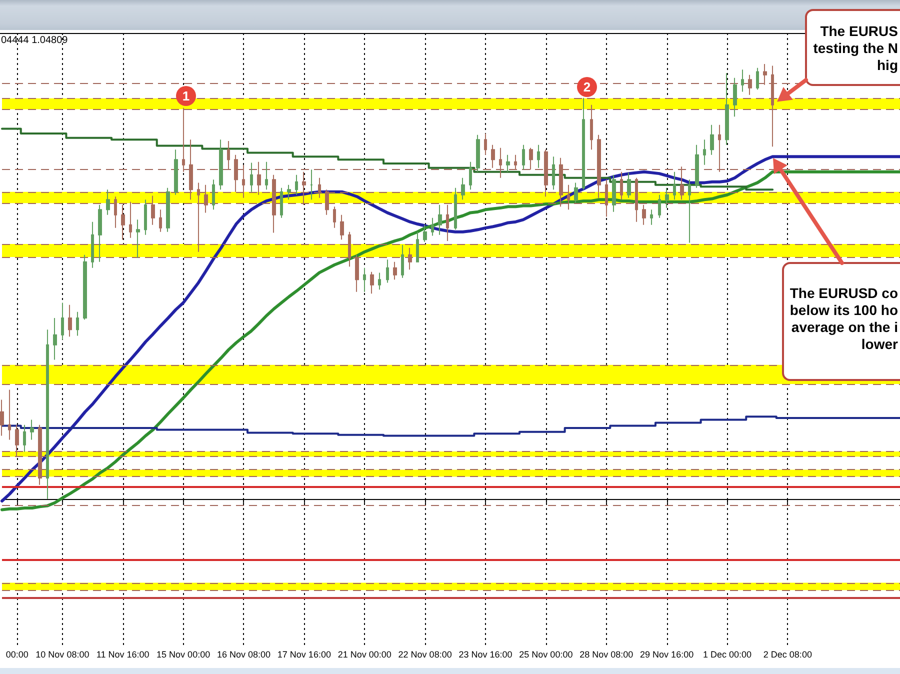  Describe the element at coordinates (485, 655) in the screenshot. I see `x-tick-label: 23 Nov 16:00` at that location.